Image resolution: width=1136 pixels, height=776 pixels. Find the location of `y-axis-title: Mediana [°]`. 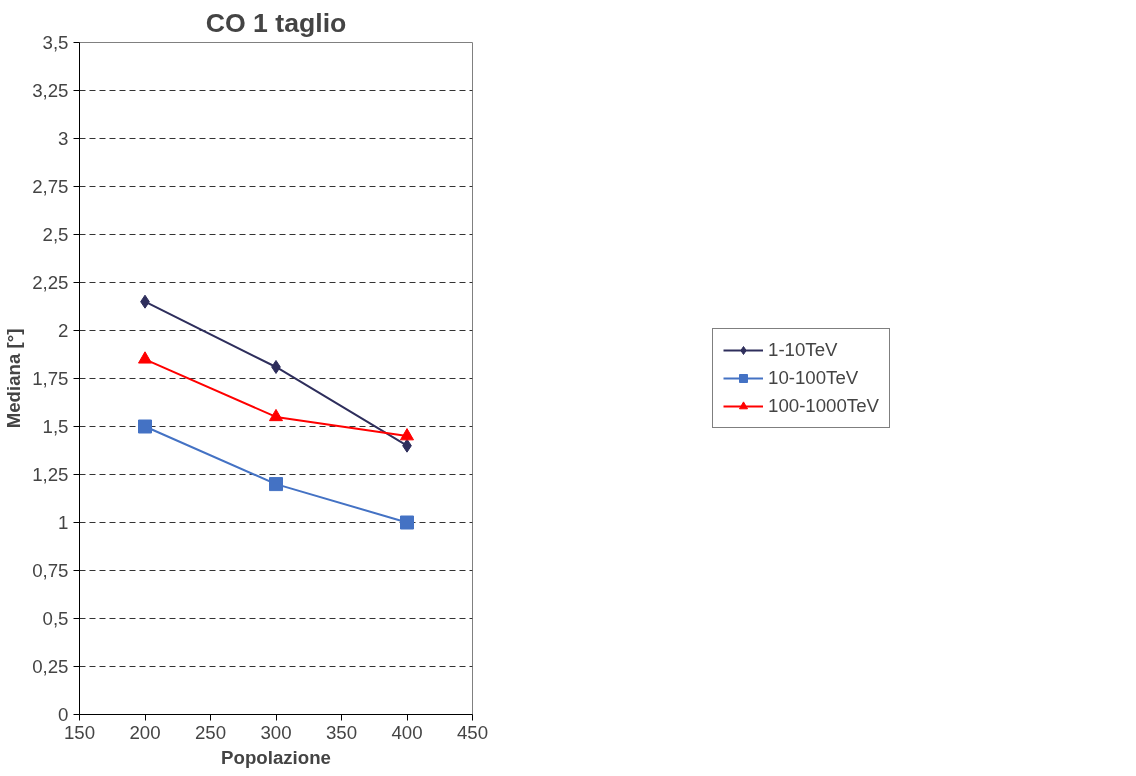

y-axis-title: Mediana [°] is located at coordinates (14, 378).